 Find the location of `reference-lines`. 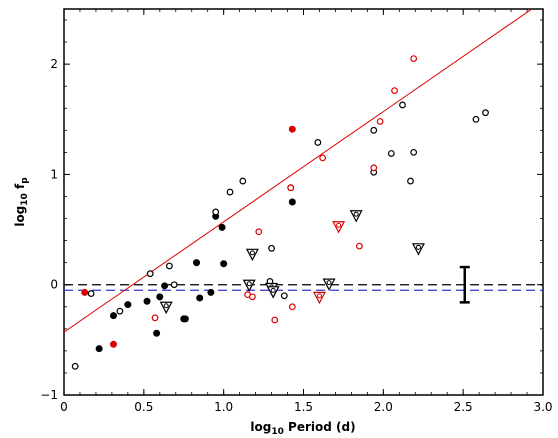

reference-lines is located at coordinates (303, 287).